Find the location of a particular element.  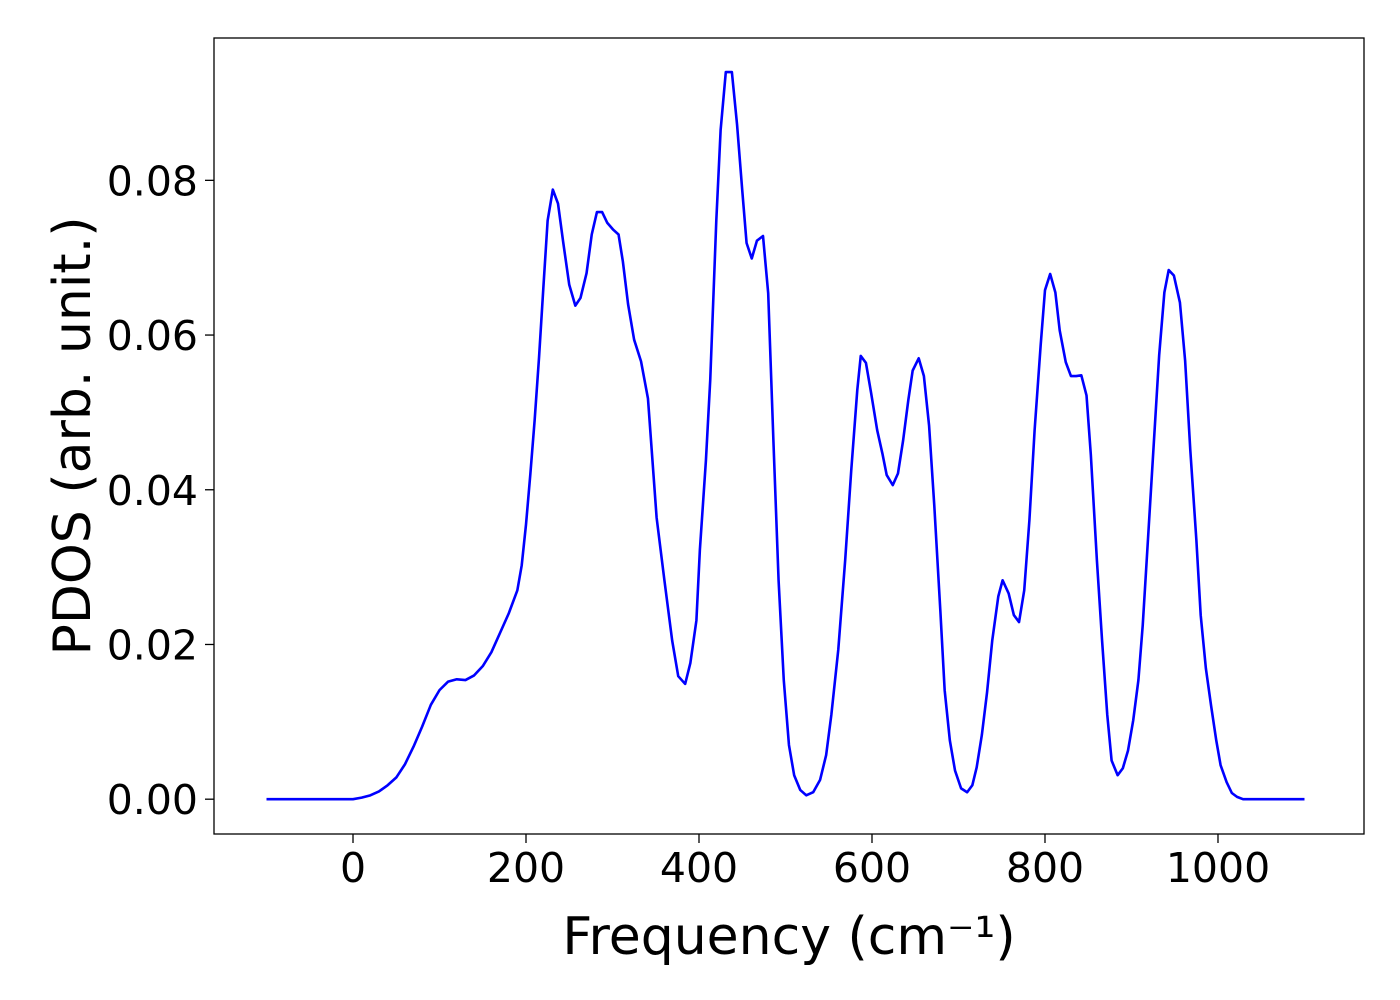

y-tick-label: 0.08 is located at coordinates (152, 181).